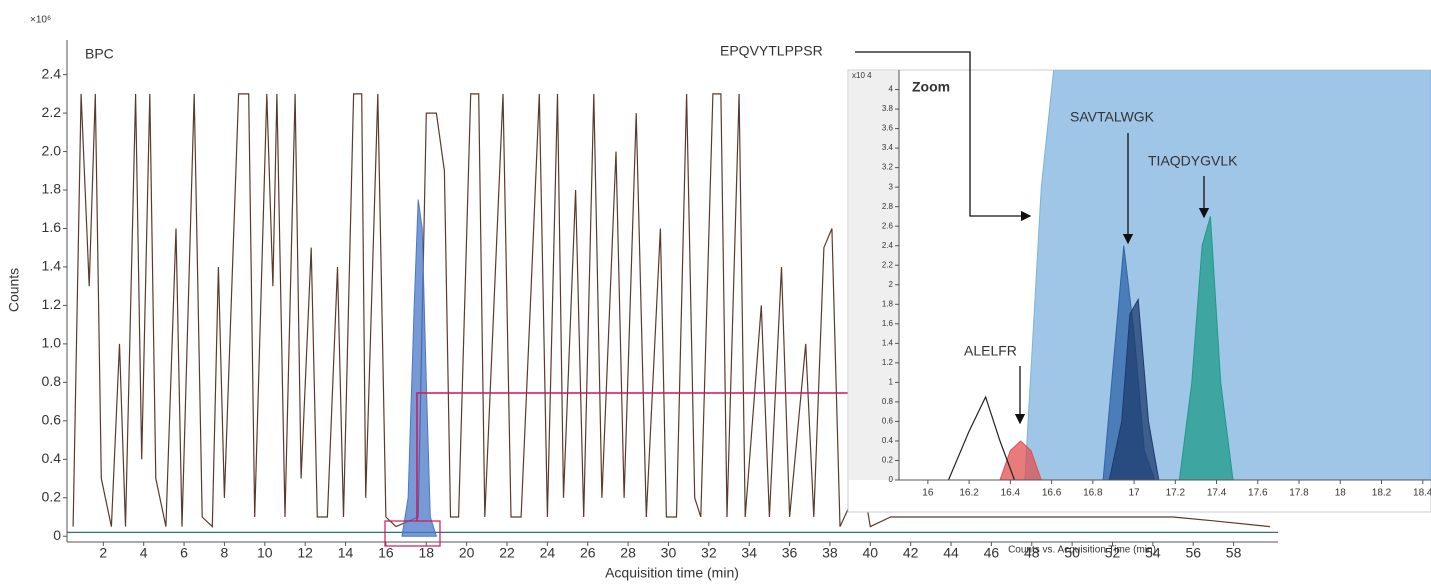  I want to click on x-tick-label: 28, so click(628, 553).